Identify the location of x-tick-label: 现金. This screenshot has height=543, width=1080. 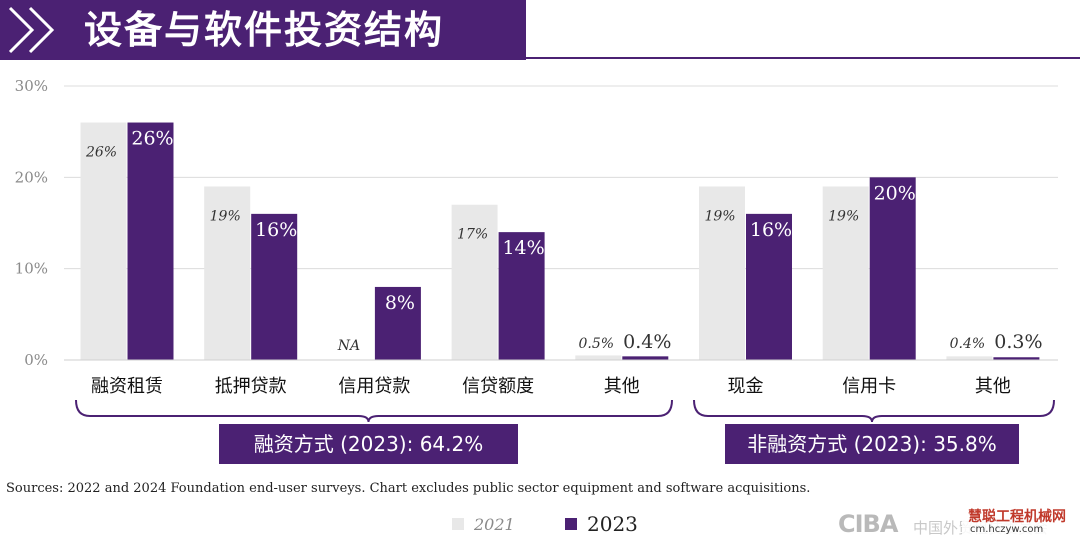
(746, 386).